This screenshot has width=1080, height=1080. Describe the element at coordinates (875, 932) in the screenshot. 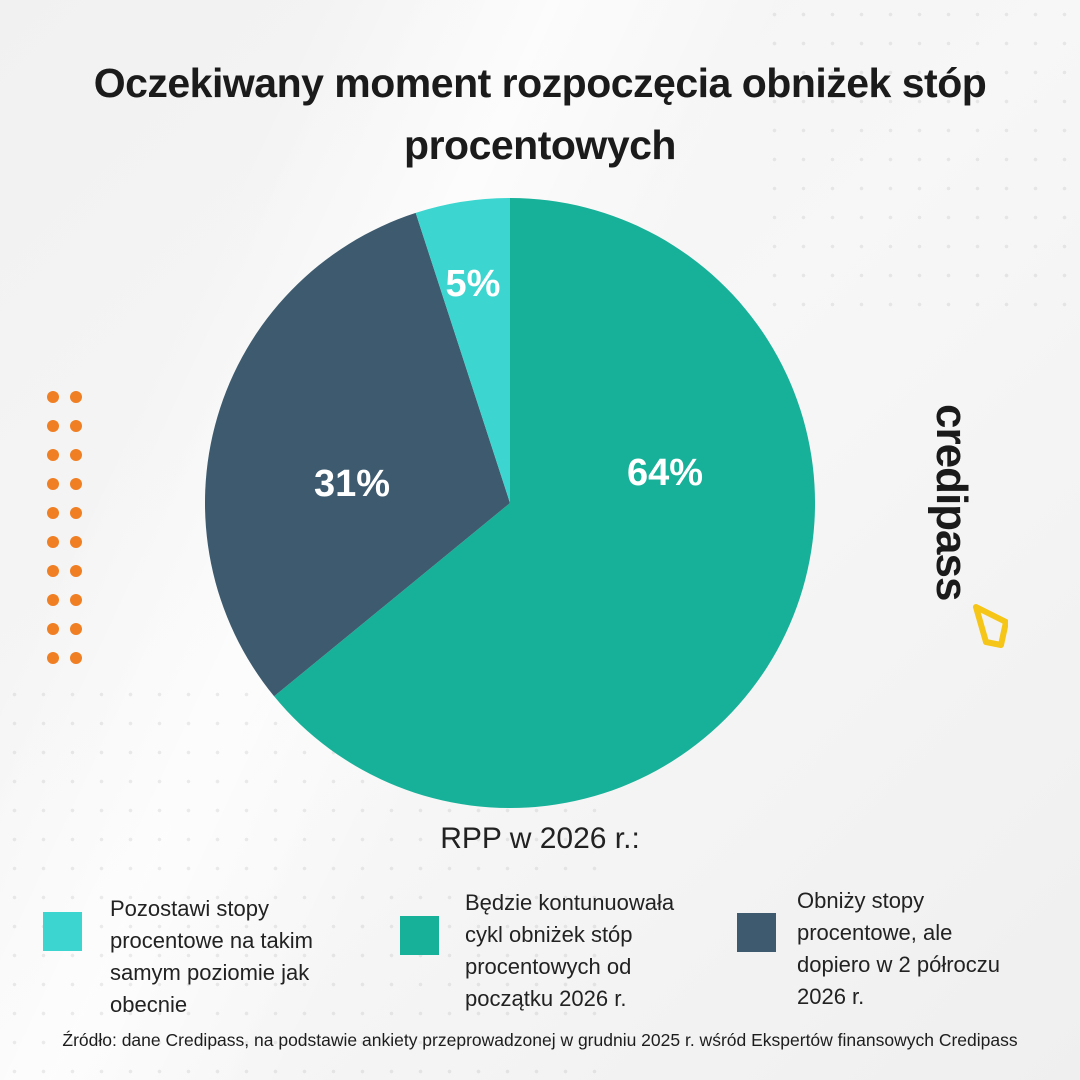

I see `legend-text-line: procentowe, ale` at that location.